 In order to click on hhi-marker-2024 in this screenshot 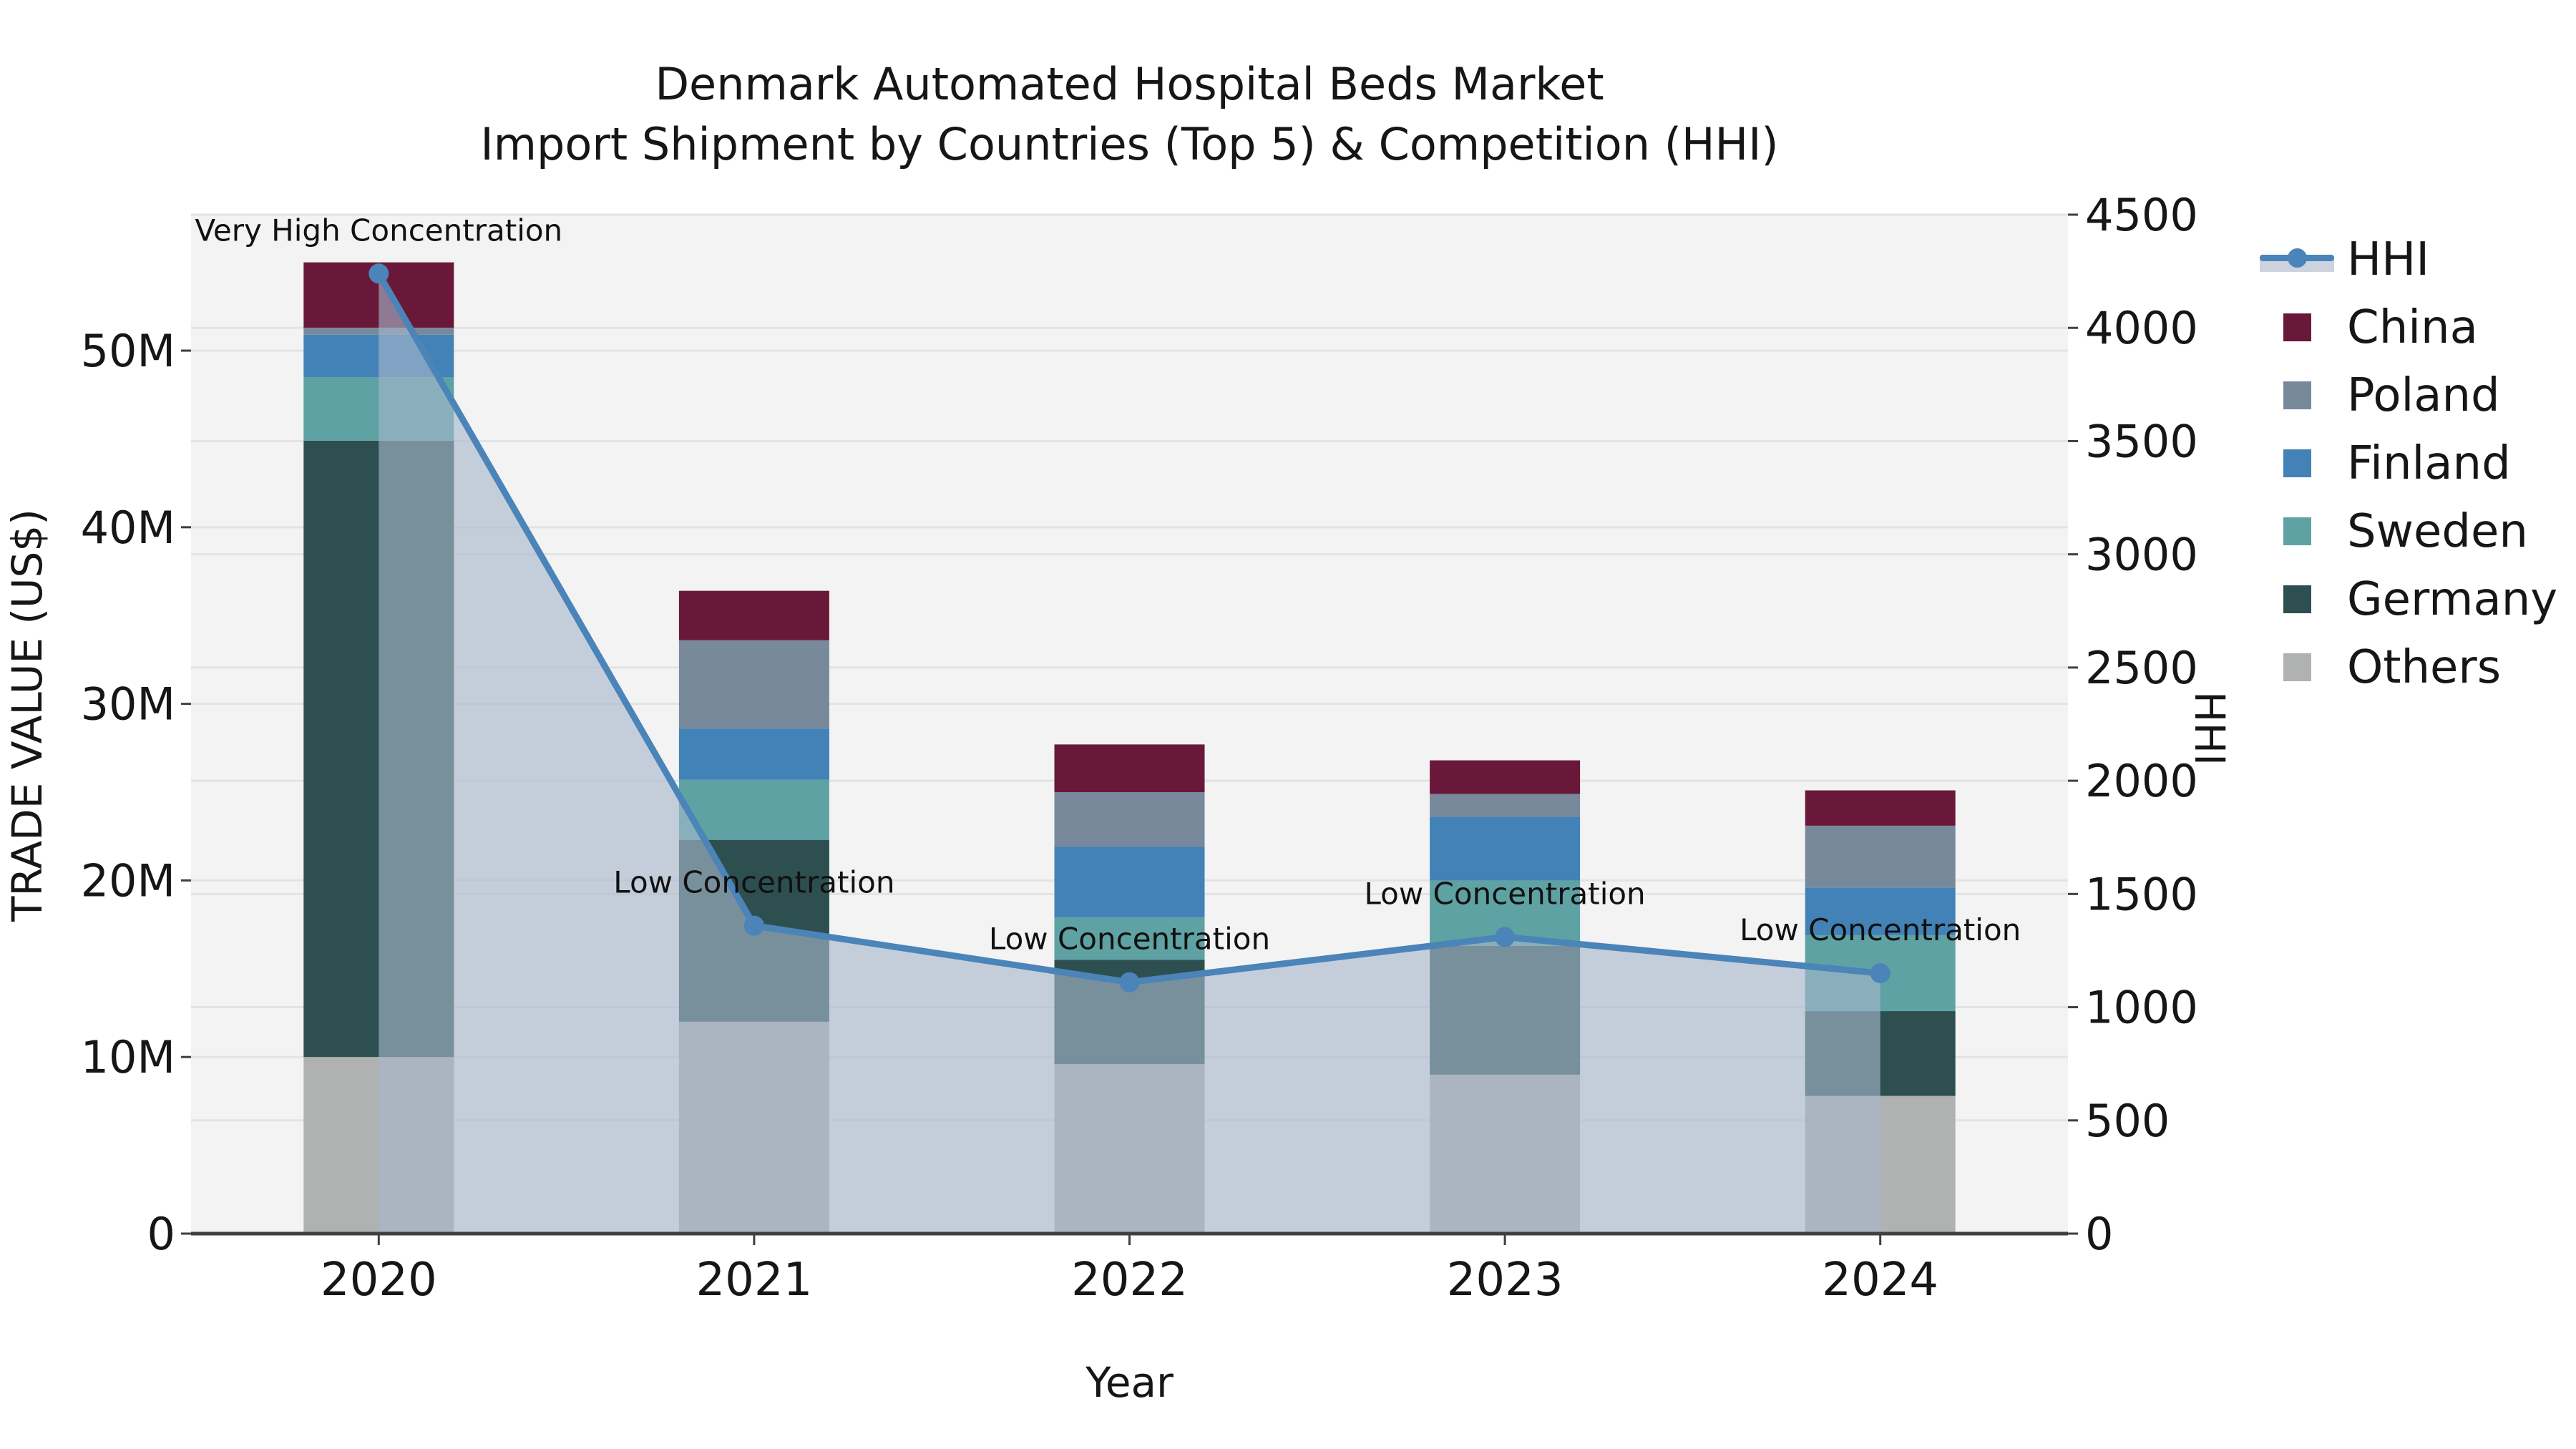, I will do `click(1880, 973)`.